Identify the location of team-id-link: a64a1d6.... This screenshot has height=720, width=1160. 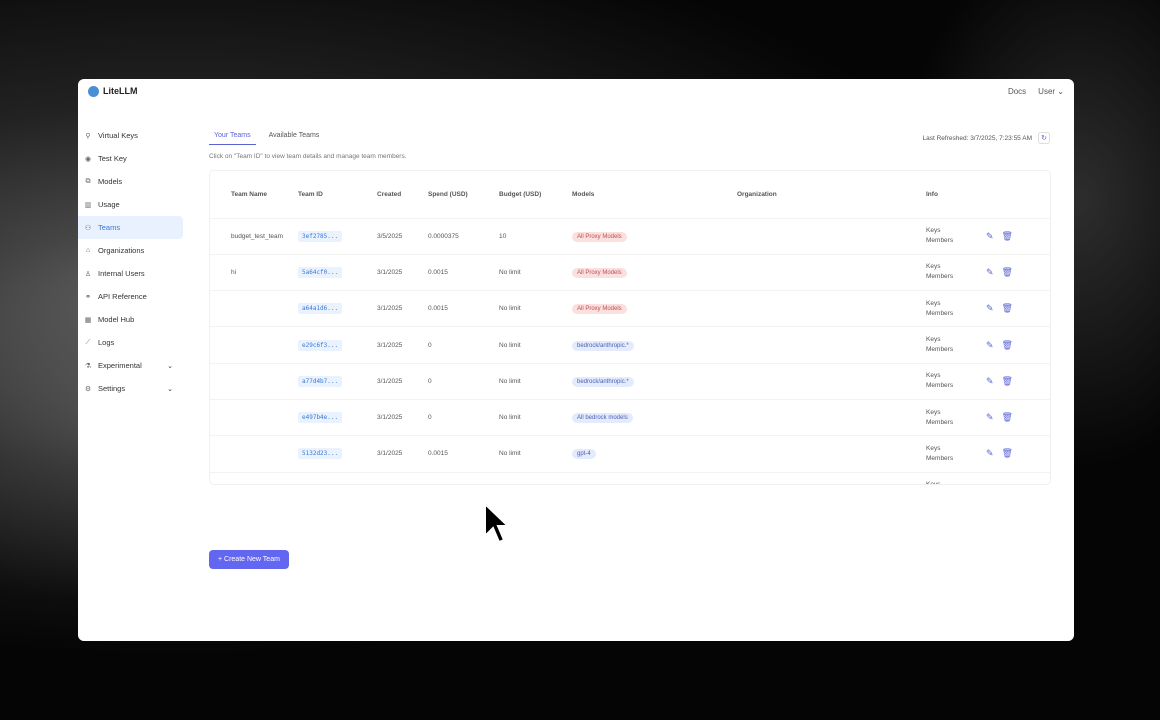
(320, 309).